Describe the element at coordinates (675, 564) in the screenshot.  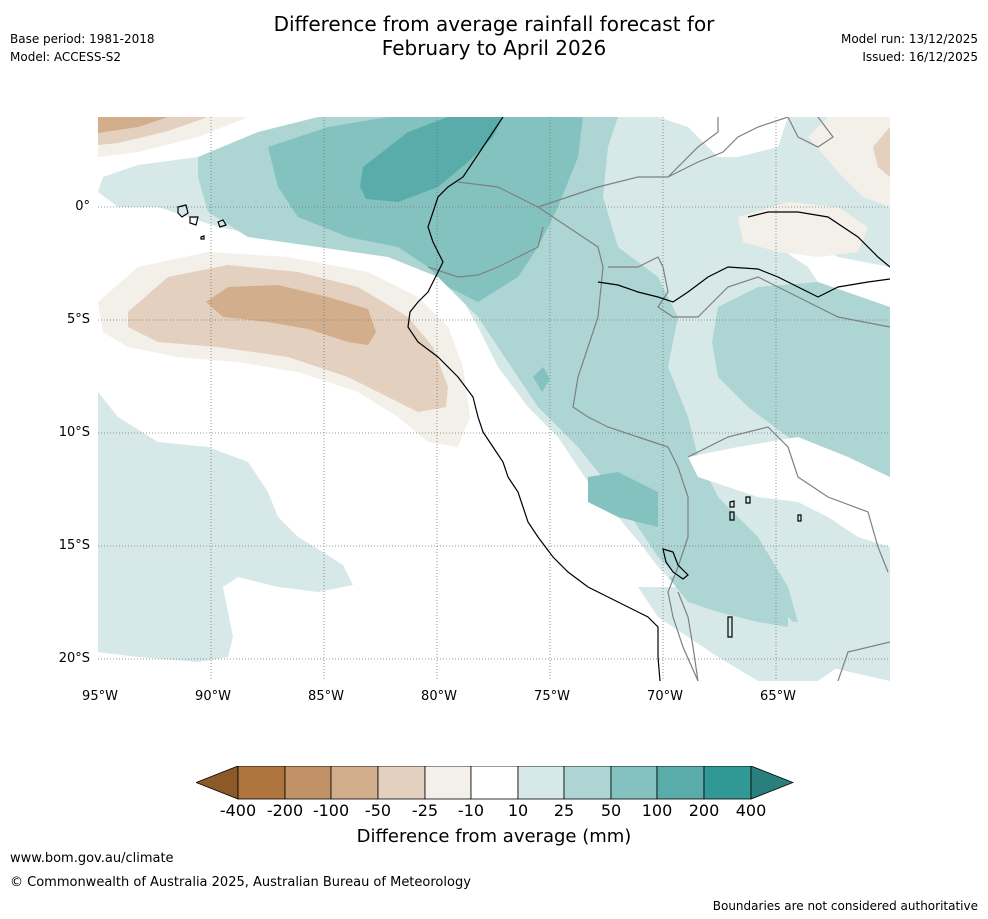
I see `lake-titicaca` at that location.